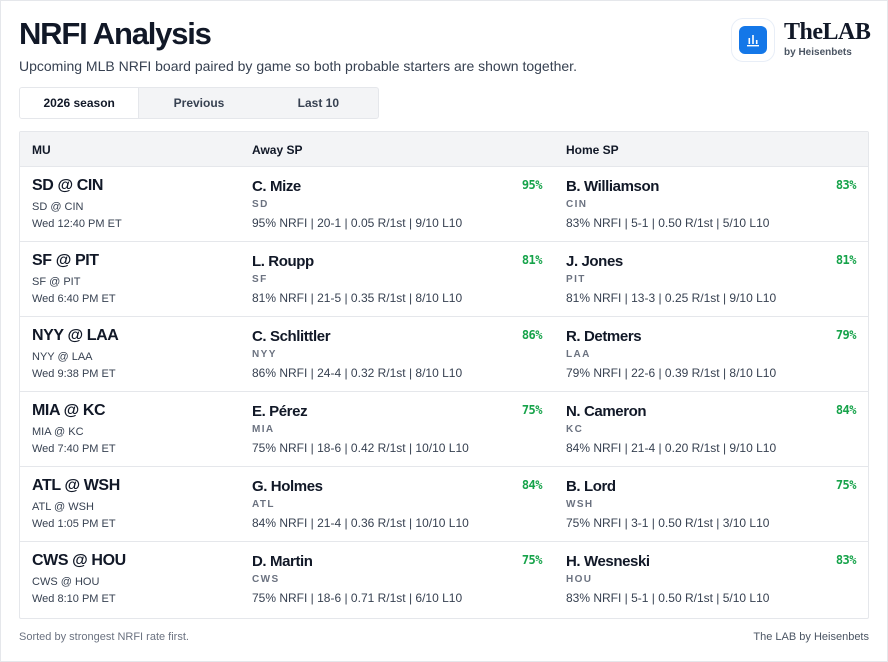 This screenshot has width=888, height=662. What do you see at coordinates (360, 523) in the screenshot?
I see `pitcher-stats: 84% NRFI | 21-4 | 0.36 R/1st | 10/10 L10` at bounding box center [360, 523].